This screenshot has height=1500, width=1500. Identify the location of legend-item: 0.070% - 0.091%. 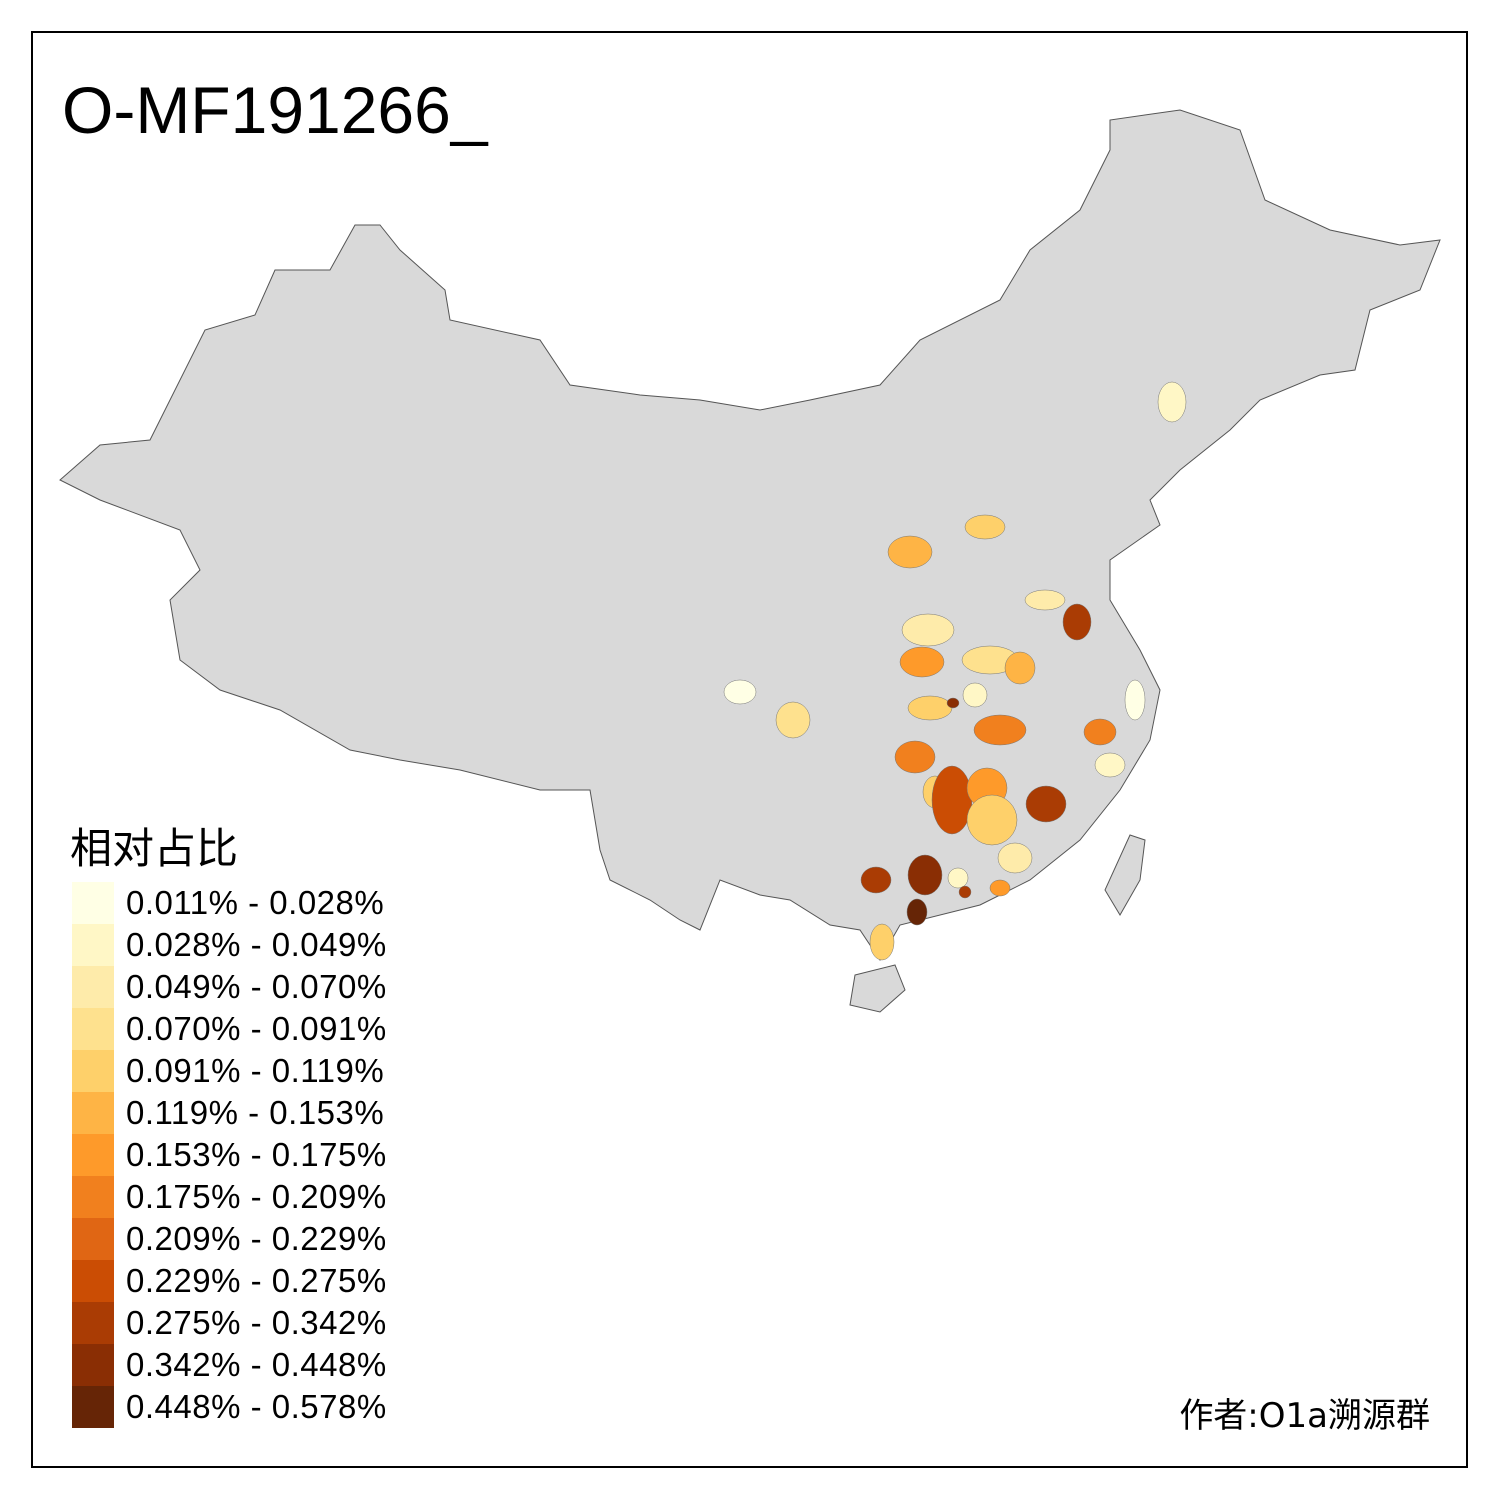
(229, 1029).